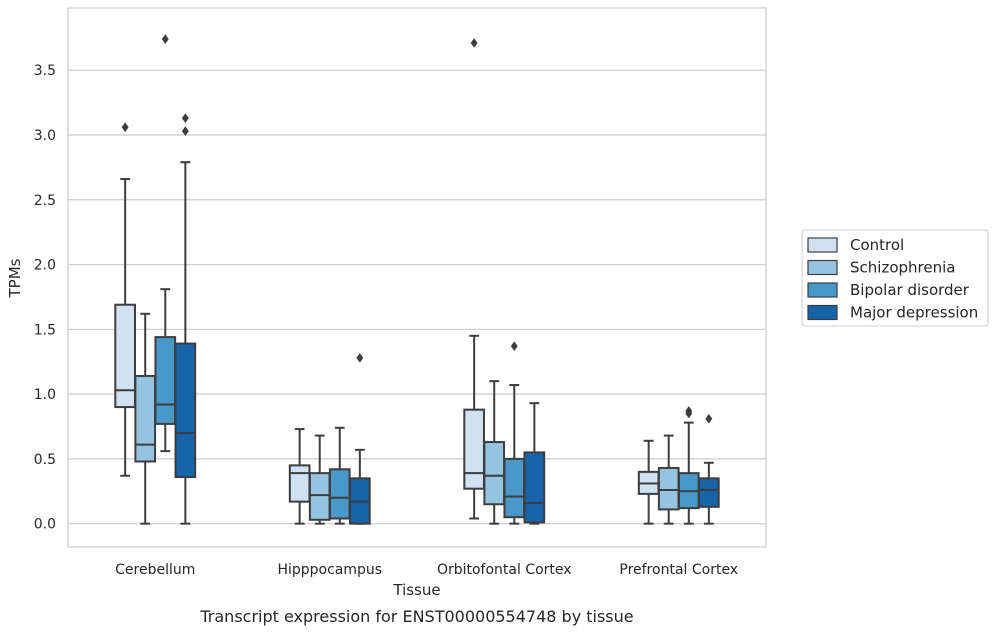 The height and width of the screenshot is (634, 997). I want to click on legend-label: Bipolar disorder, so click(910, 290).